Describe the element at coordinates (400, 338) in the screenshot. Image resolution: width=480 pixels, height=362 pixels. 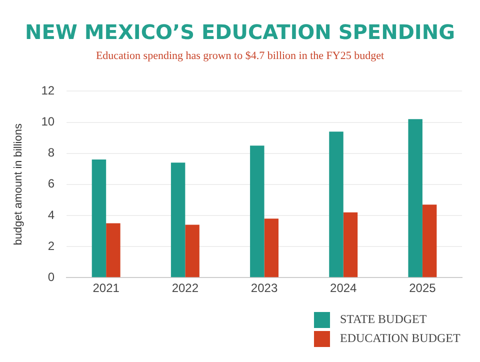
I see `legend-label: EDUCATION BUDGET` at that location.